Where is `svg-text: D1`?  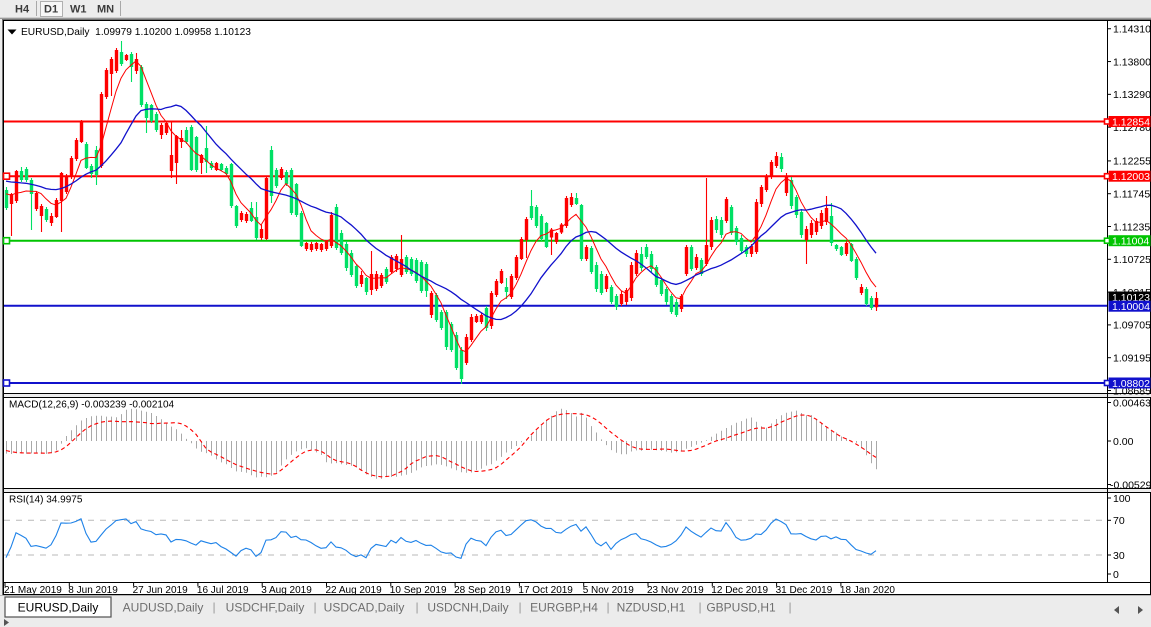 svg-text: D1 is located at coordinates (51, 10).